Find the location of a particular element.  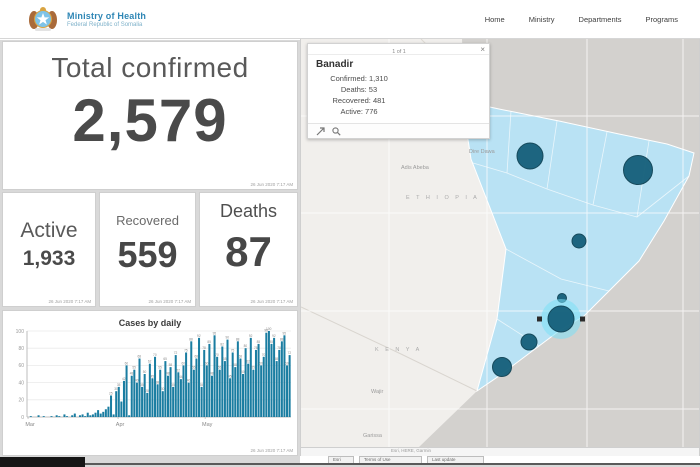

case-bubble-woqooyi-galbeed is located at coordinates (530, 156).